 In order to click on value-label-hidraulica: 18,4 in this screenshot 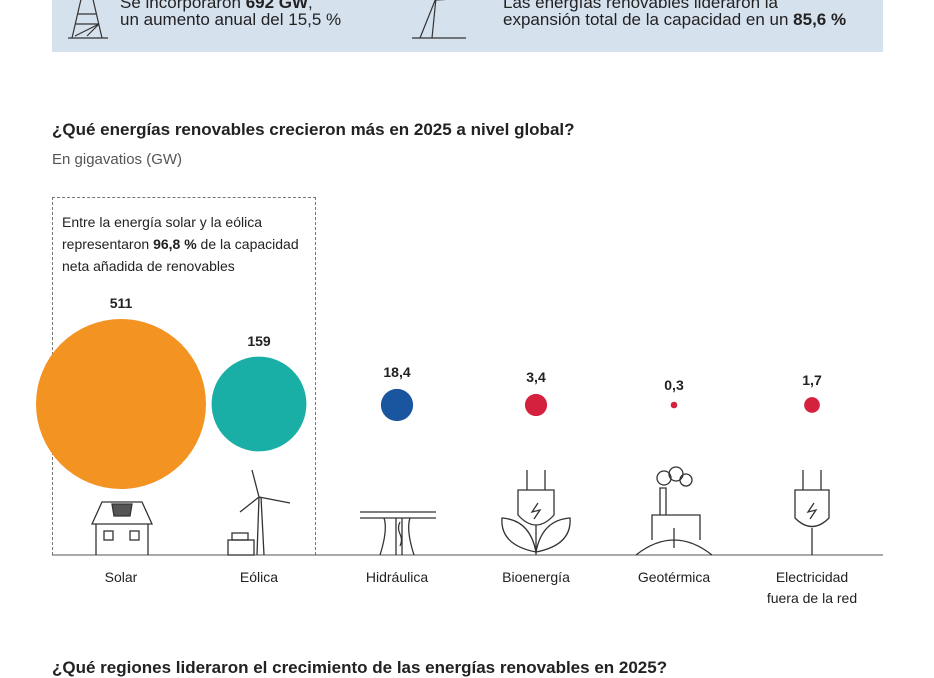, I will do `click(397, 371)`.